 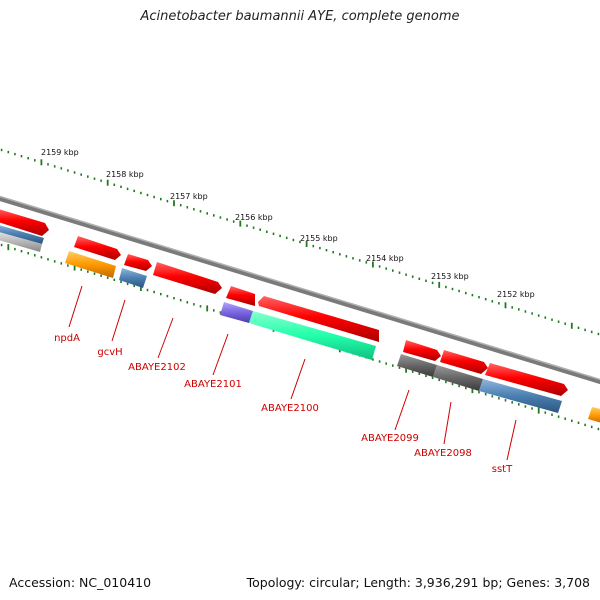 I want to click on scale-label: 2153 kbp, so click(x=450, y=276).